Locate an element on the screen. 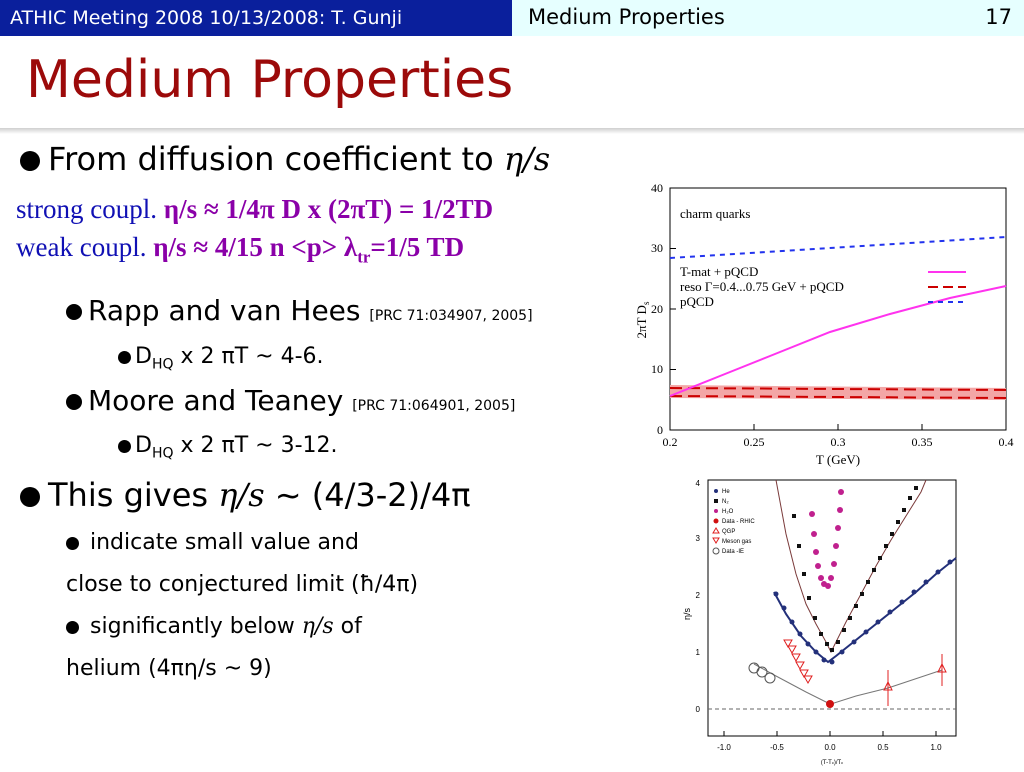 This screenshot has height=772, width=1024. rapp-text: Rapp and van Hees is located at coordinates (229, 310).